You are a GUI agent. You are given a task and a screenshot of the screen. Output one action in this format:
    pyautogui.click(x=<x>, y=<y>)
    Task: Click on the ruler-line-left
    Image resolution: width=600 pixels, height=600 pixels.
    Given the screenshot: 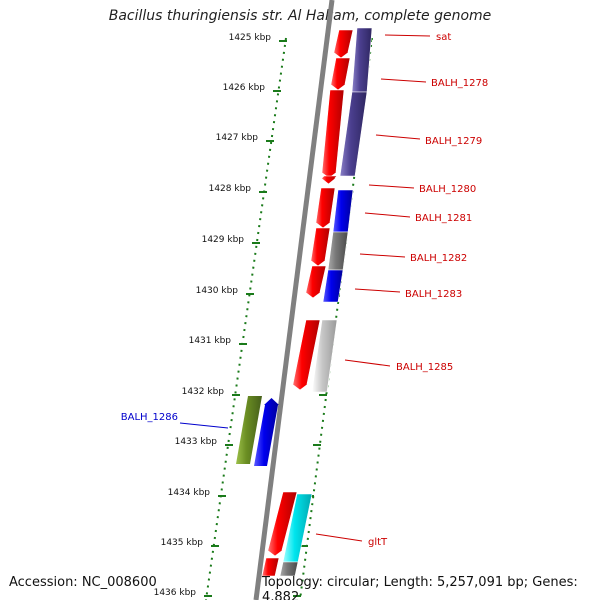 What is the action you would take?
    pyautogui.click(x=246, y=318)
    